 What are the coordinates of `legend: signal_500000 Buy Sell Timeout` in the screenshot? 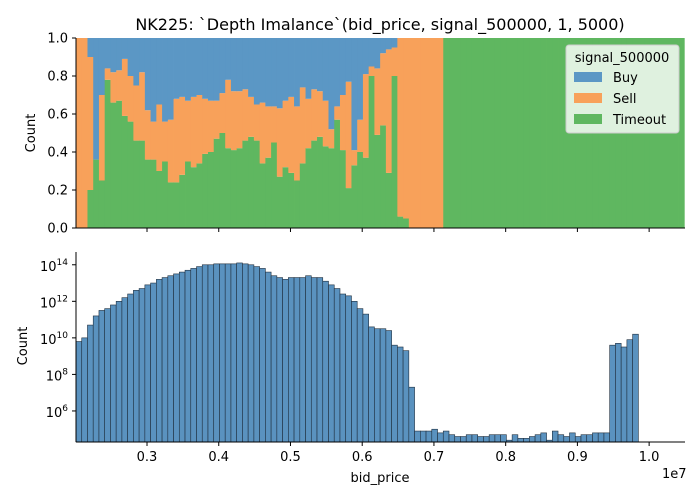 It's located at (622, 89).